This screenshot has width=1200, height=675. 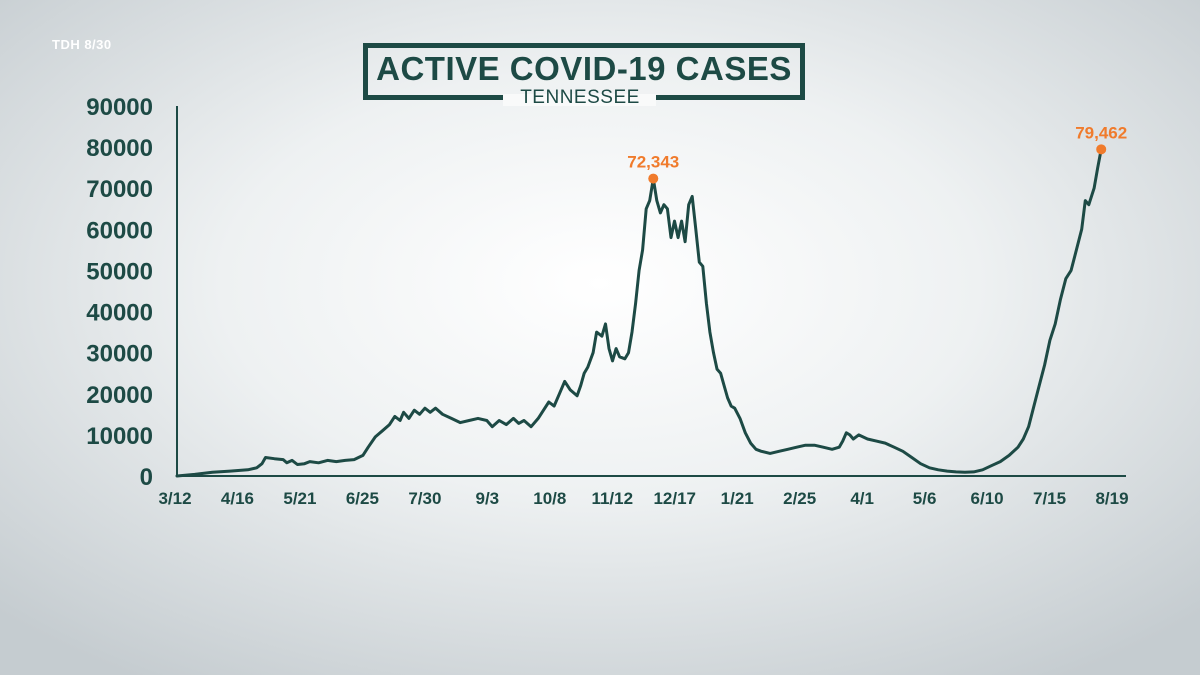 I want to click on y-tick-label: 70000, so click(x=119, y=189).